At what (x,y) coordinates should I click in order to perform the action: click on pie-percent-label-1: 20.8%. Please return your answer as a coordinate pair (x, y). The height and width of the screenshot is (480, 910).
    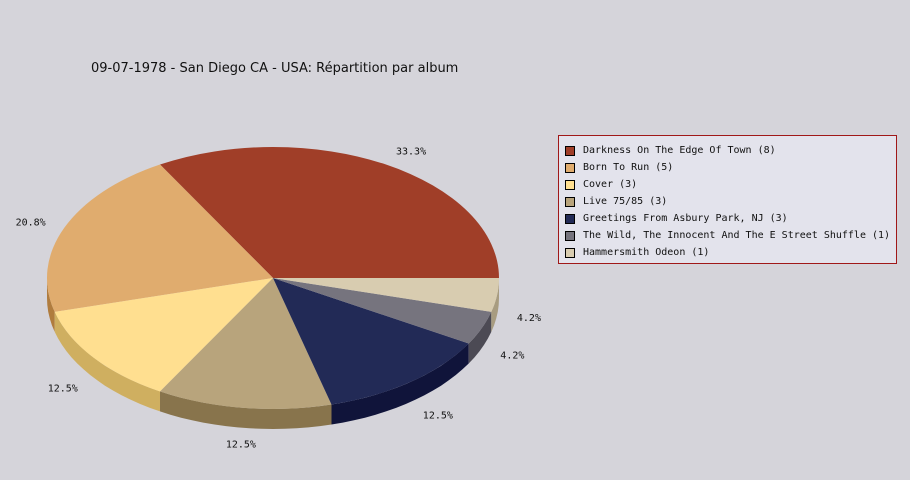
    Looking at the image, I should click on (31, 223).